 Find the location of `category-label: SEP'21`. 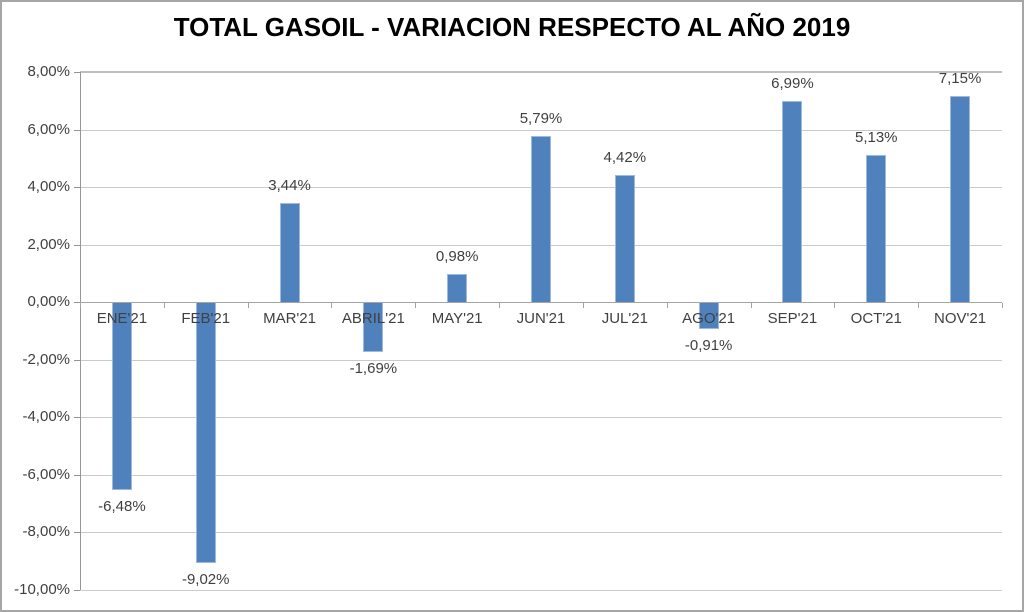

category-label: SEP'21 is located at coordinates (792, 319).